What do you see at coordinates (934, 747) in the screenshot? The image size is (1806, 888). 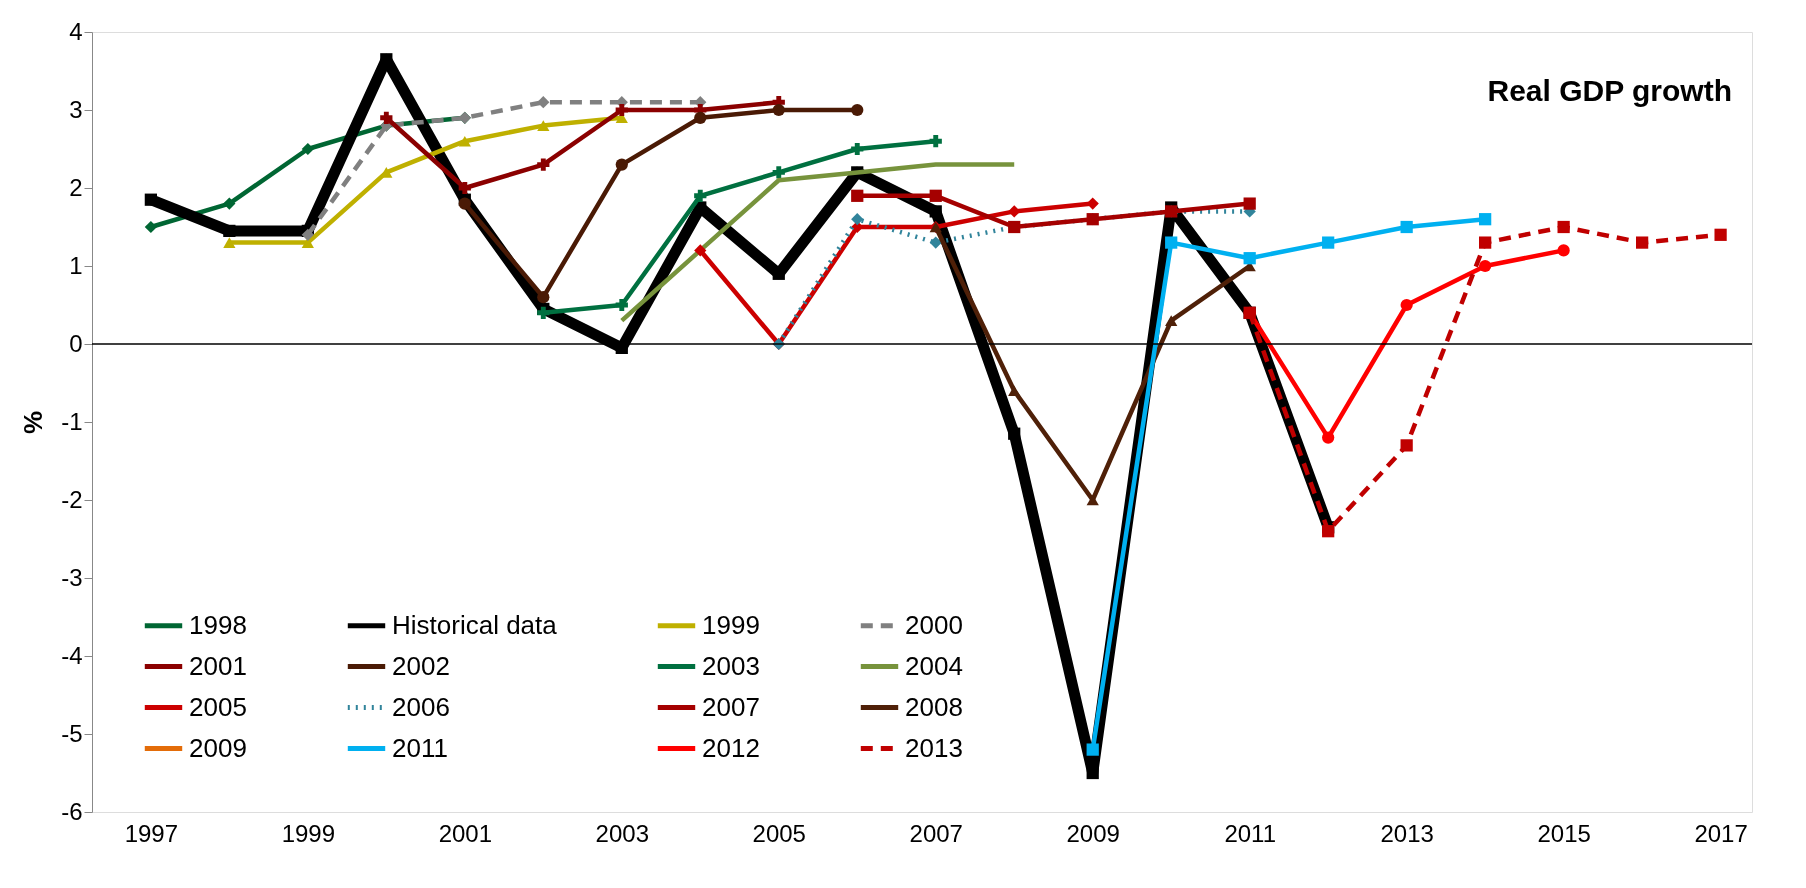 I see `legend-label: 2013` at bounding box center [934, 747].